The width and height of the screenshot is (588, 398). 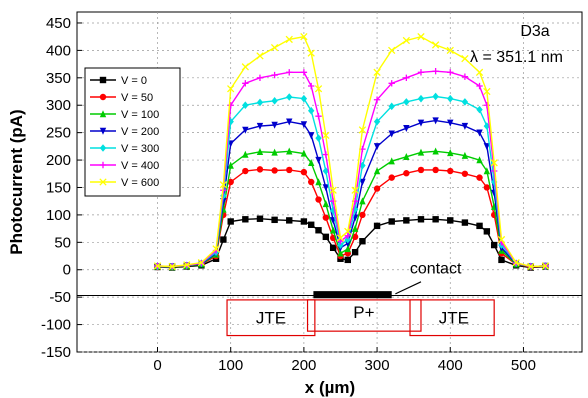 What do you see at coordinates (377, 365) in the screenshot?
I see `x-tick-label: 300` at bounding box center [377, 365].